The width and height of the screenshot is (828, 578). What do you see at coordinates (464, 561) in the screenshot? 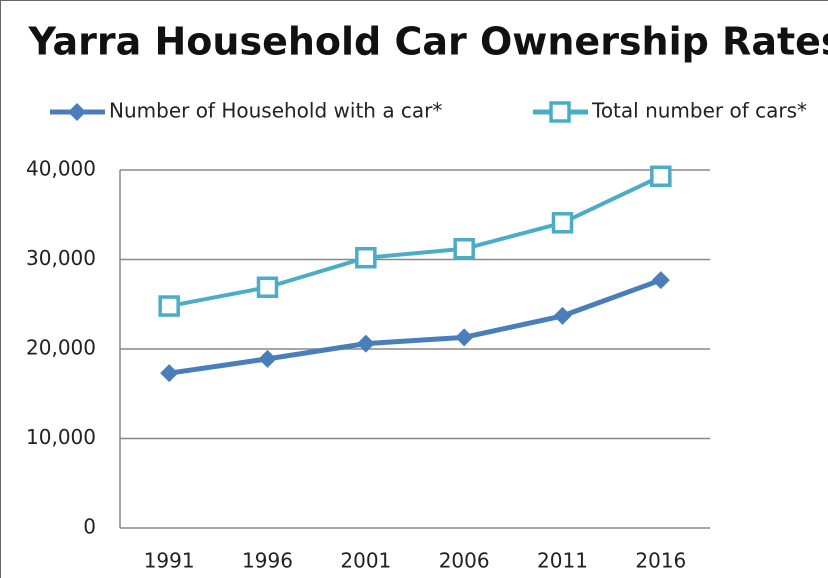
I see `x-tick-label: 2006` at bounding box center [464, 561].